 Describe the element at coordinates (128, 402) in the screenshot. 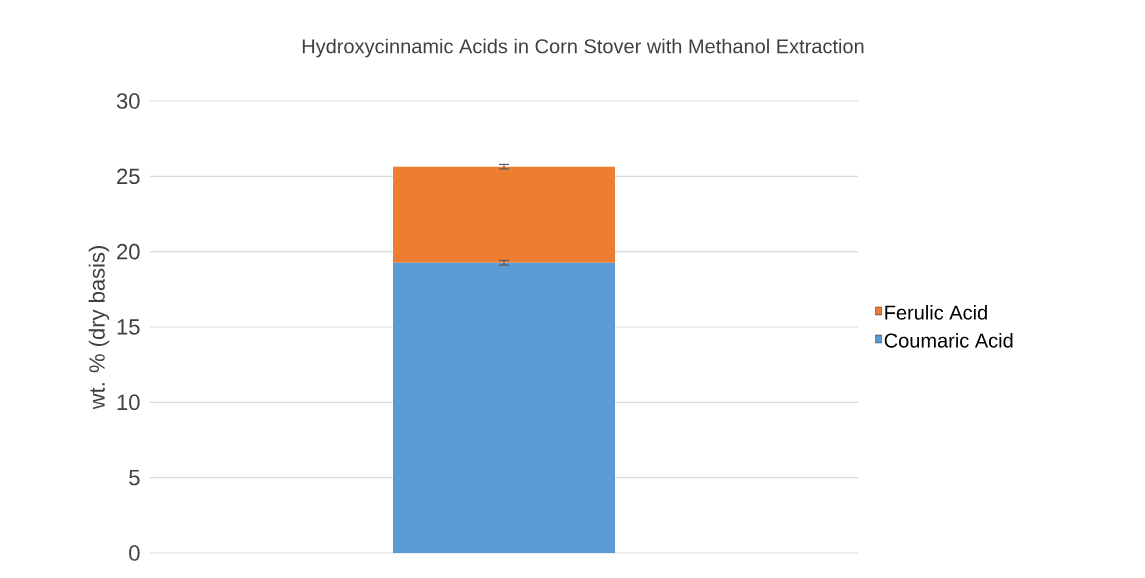

I see `y-tick-label: 10` at that location.